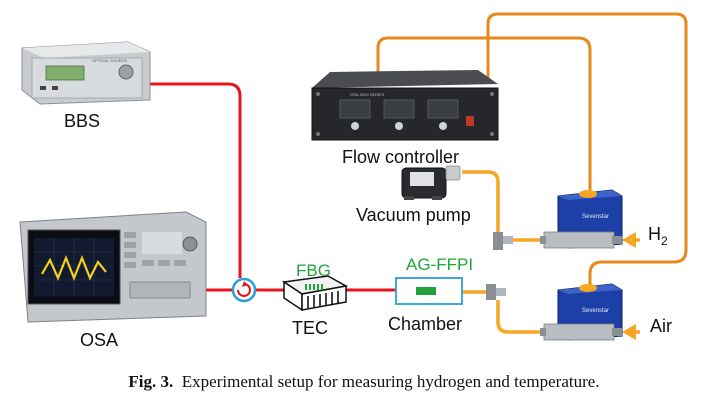 The height and width of the screenshot is (418, 728). Describe the element at coordinates (86, 73) in the screenshot. I see `bbs-device: OPTICAL SOURCE` at that location.